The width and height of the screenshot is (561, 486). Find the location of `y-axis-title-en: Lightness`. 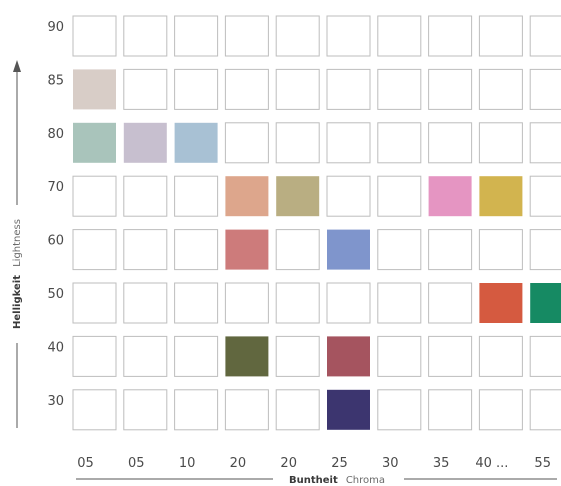

y-axis-title-en: Lightness is located at coordinates (17, 243).